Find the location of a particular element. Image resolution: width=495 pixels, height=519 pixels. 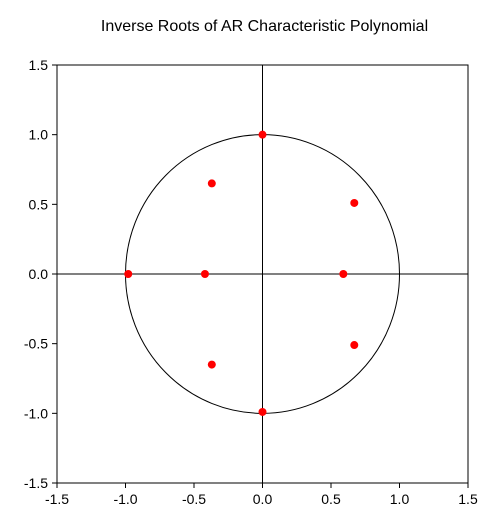

x-tick-label: 0.0 is located at coordinates (263, 499).